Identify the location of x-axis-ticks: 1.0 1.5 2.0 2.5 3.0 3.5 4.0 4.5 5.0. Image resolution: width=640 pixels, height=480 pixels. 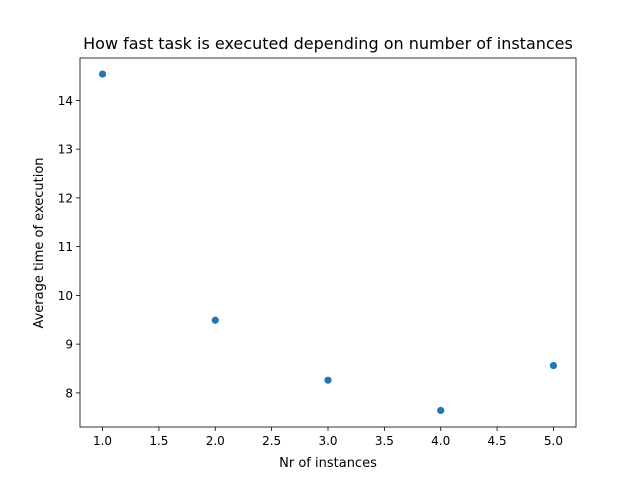
(328, 437).